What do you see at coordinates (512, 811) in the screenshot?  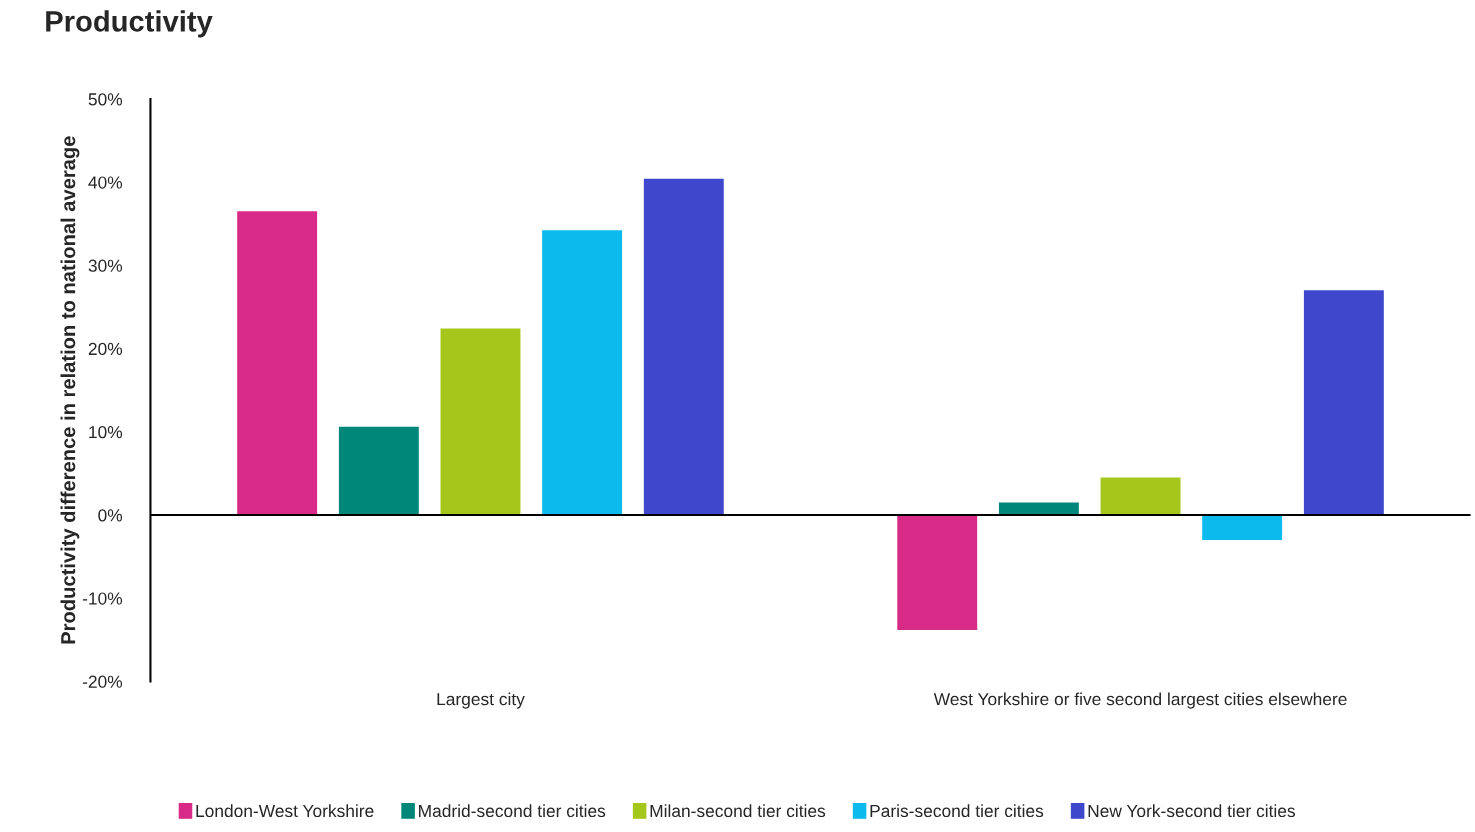 I see `legend-label: Madrid-second tier cities` at bounding box center [512, 811].